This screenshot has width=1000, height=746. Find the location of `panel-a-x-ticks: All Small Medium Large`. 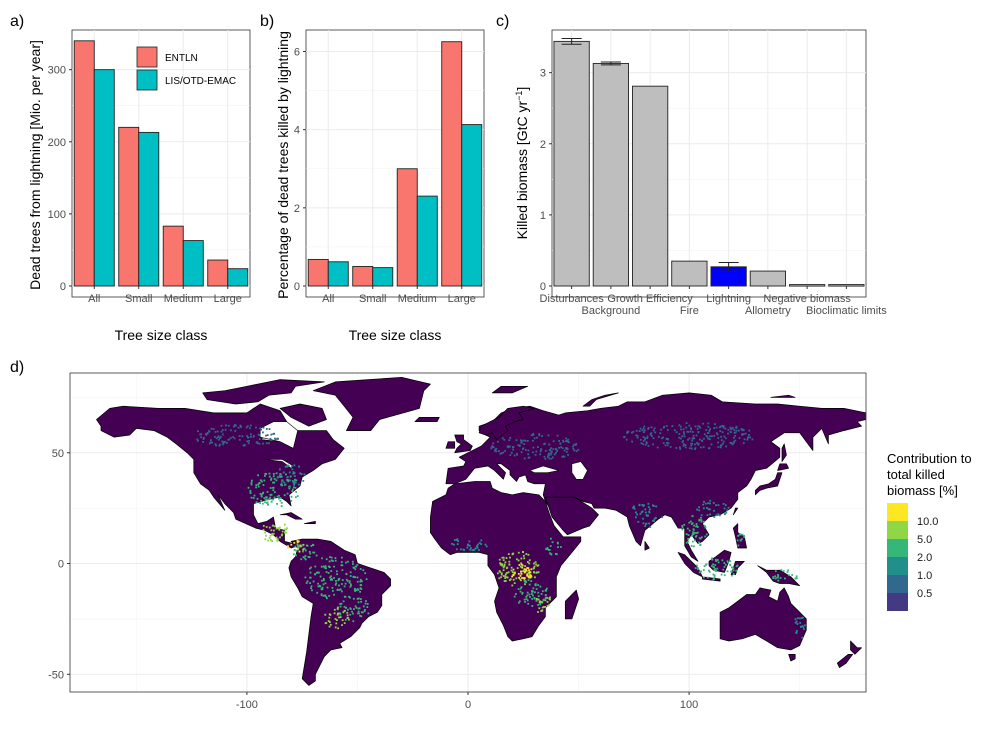

panel-a-x-ticks: All Small Medium Large is located at coordinates (165, 295).